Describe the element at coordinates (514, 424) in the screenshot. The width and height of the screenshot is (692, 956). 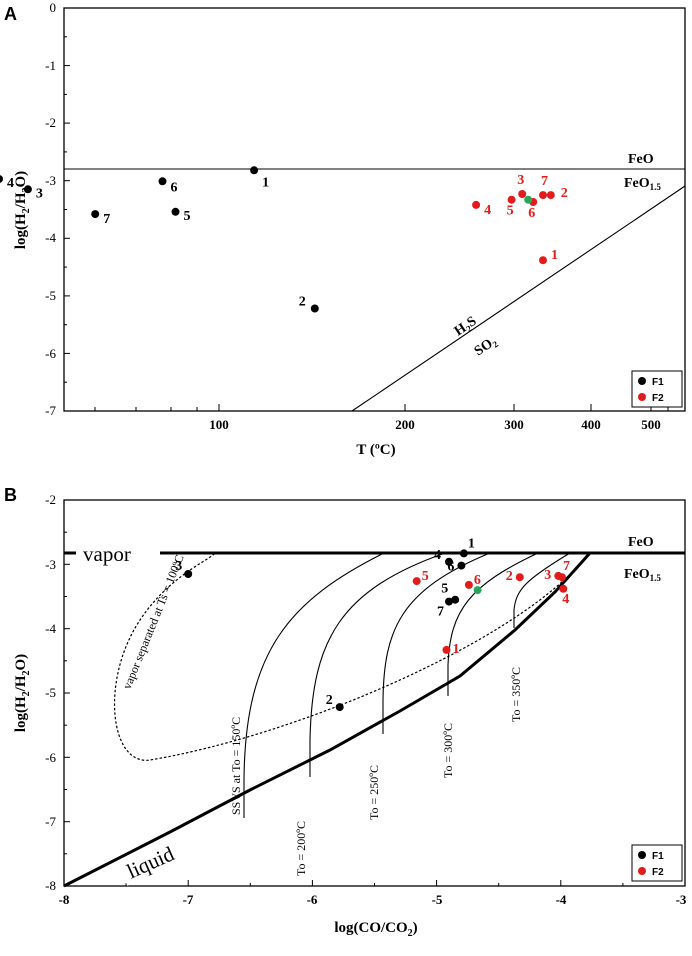
I see `x-tick-label: 300` at that location.